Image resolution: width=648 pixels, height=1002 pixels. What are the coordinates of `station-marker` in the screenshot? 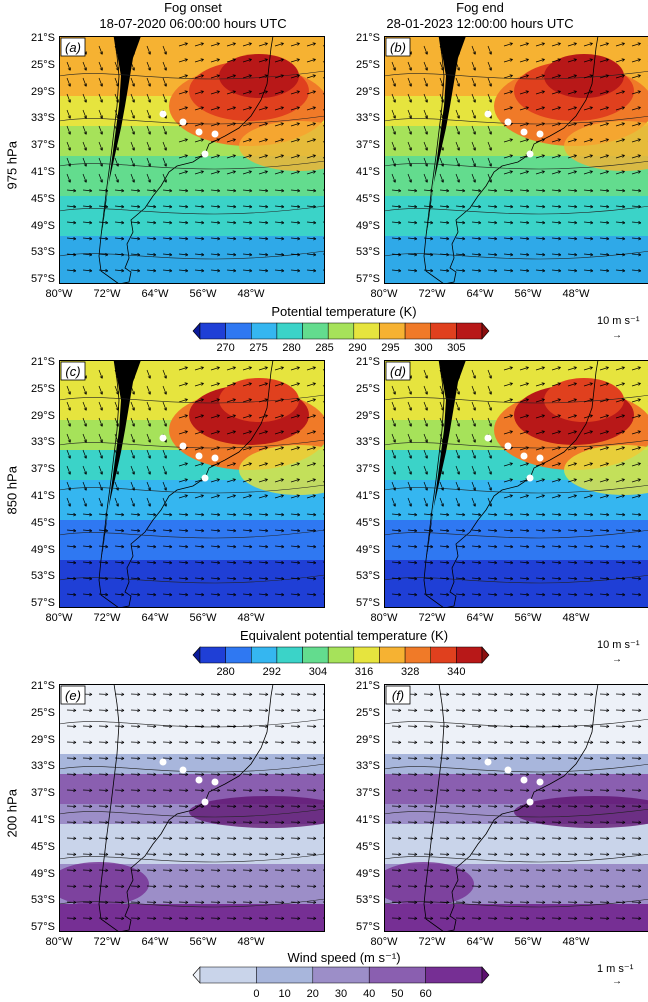 It's located at (530, 802).